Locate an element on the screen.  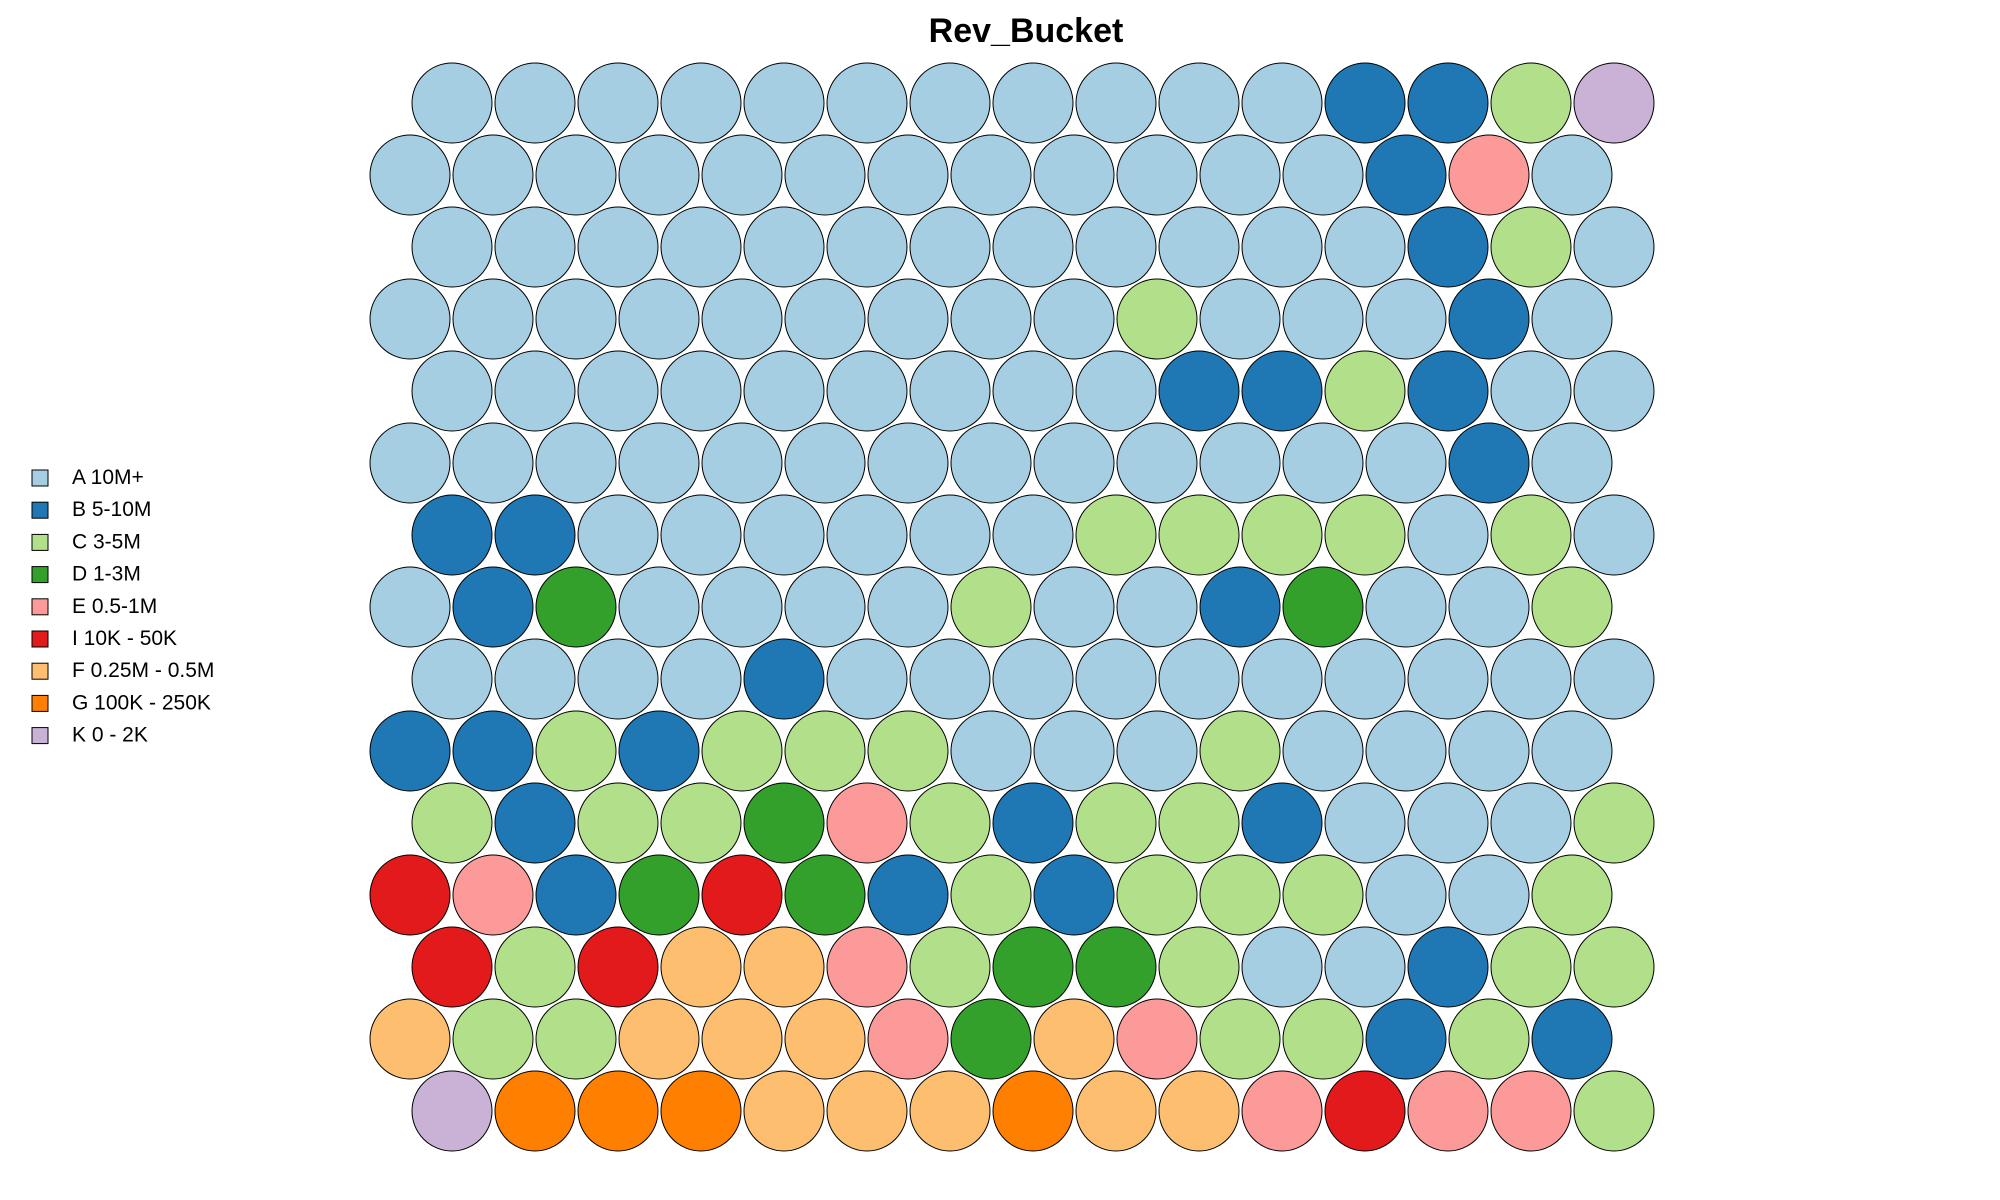
legend-label-G: G 100K - 250K is located at coordinates (141, 702).